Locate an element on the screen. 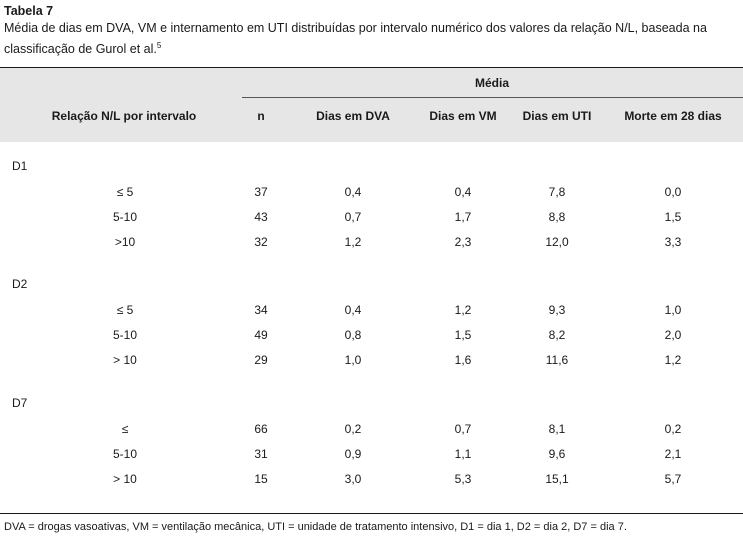 The image size is (743, 538). table-cell-g2-r0-c1: 66 is located at coordinates (261, 429).